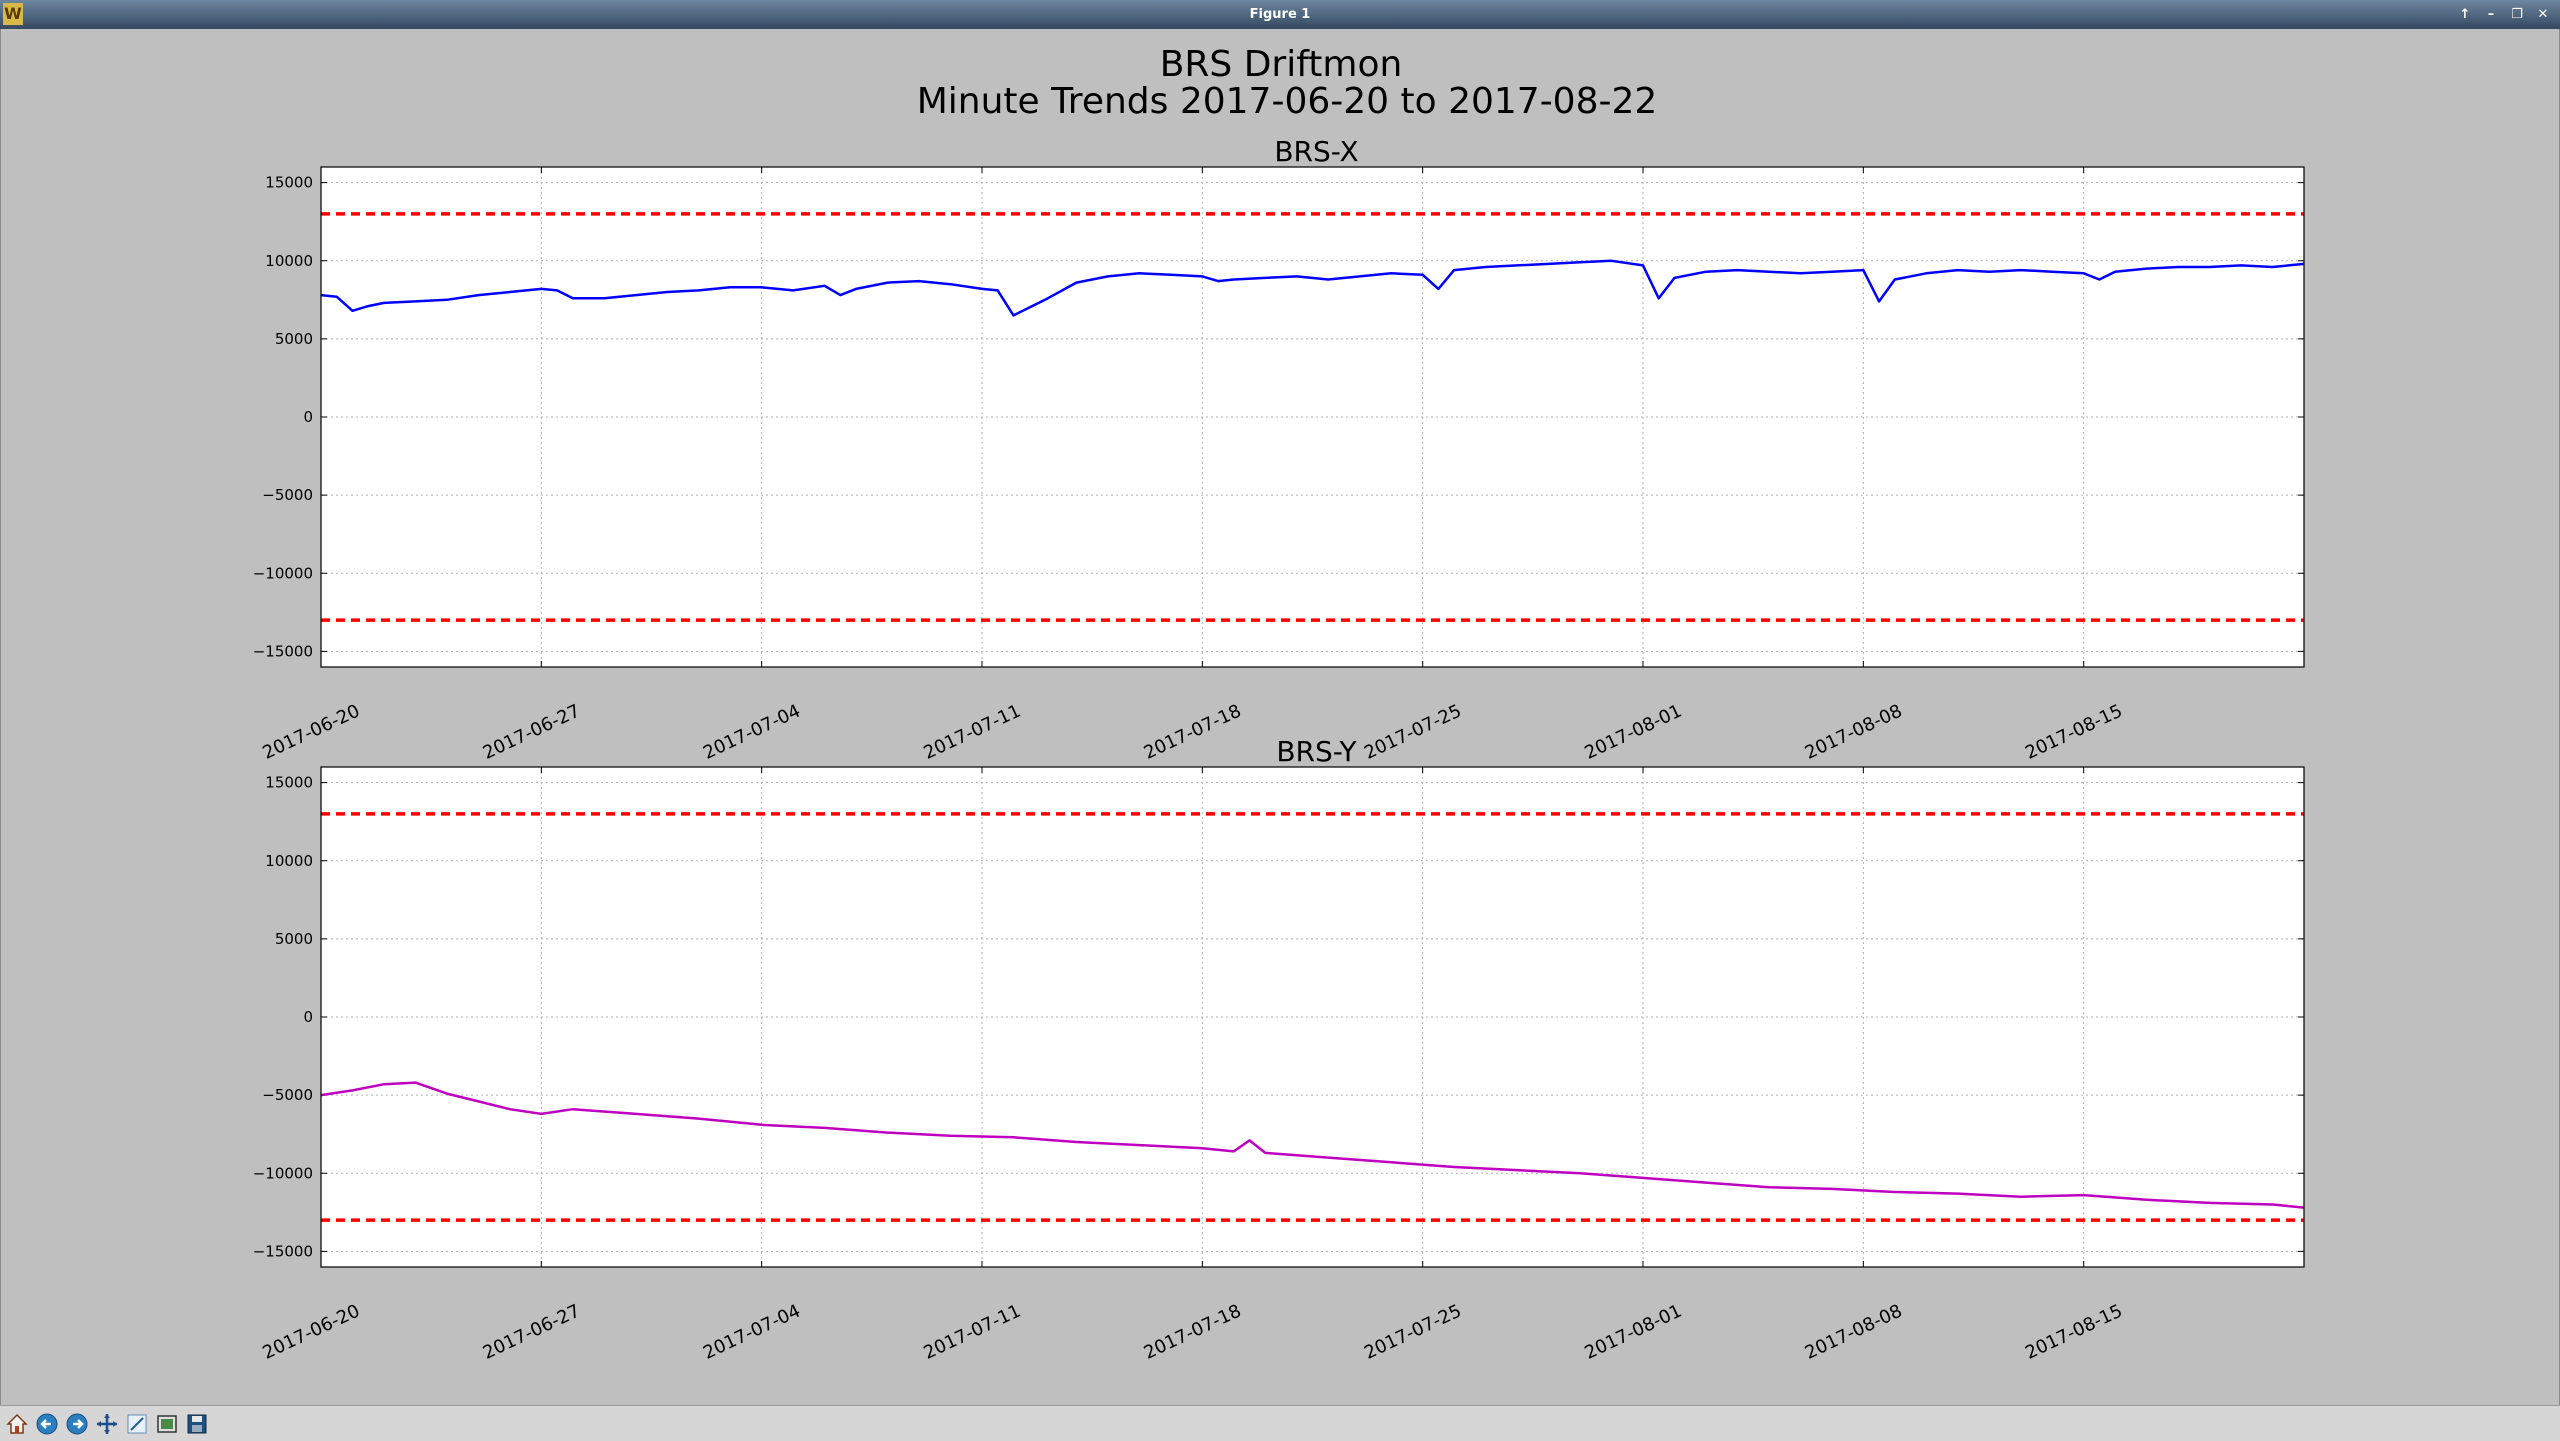 This screenshot has width=2560, height=1441. Describe the element at coordinates (1312, 1145) in the screenshot. I see `brs-y-series-line` at that location.